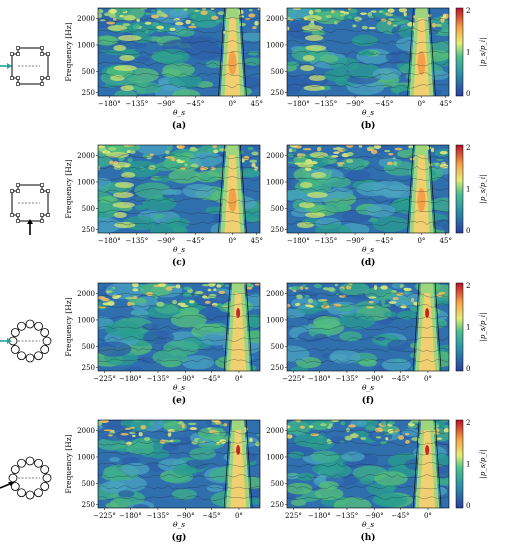 Image resolution: width=507 pixels, height=550 pixels. I want to click on colorbar, so click(459, 327).